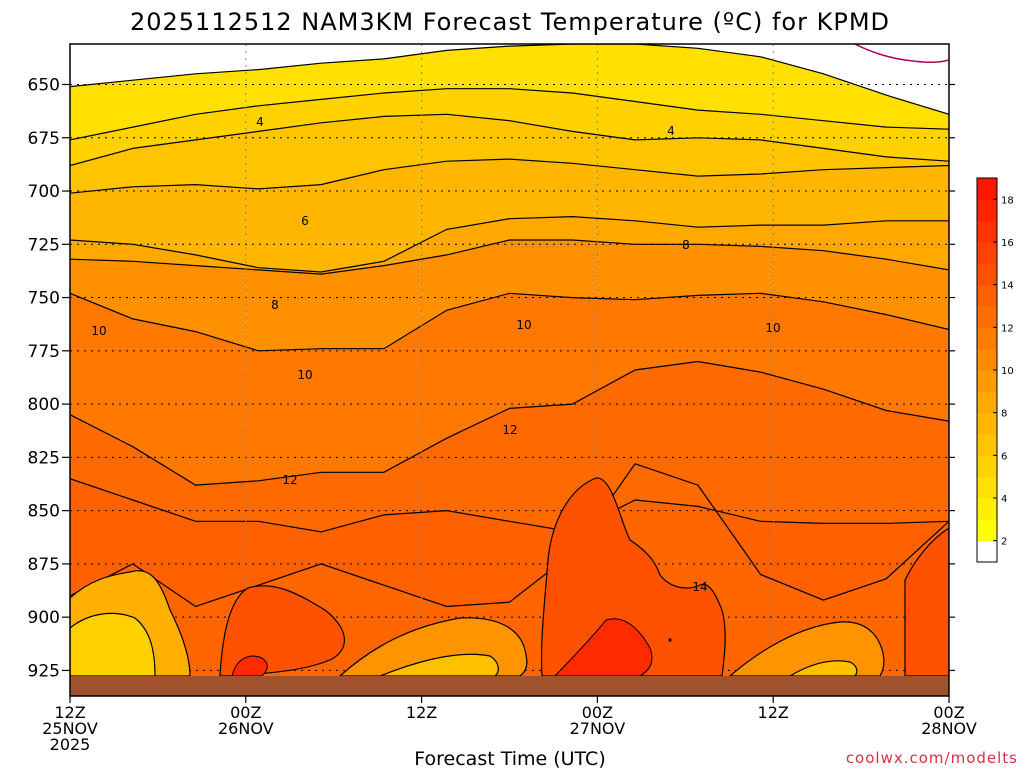 This screenshot has width=1024, height=768. Describe the element at coordinates (603, 647) in the screenshot. I see `hot-core-27nov` at that location.